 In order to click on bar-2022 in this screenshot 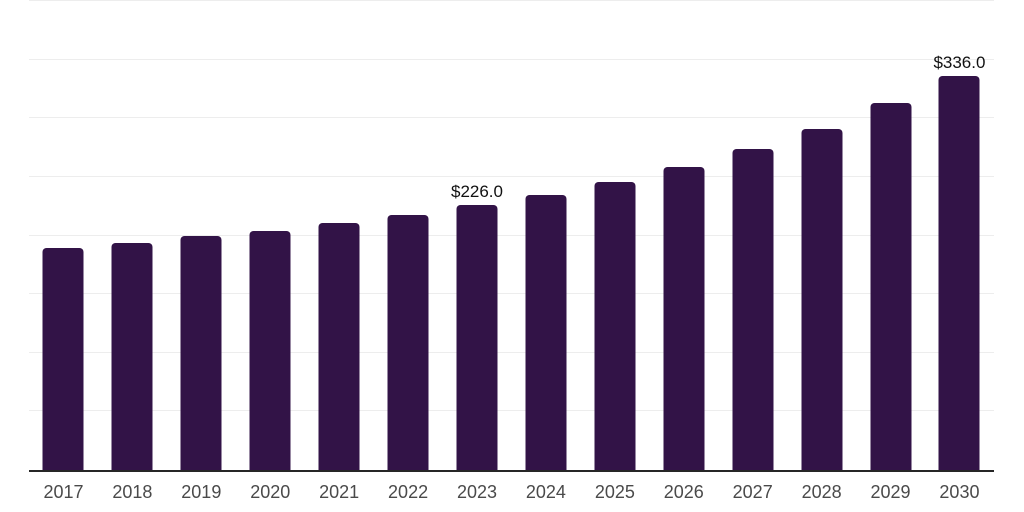, I will do `click(408, 342)`.